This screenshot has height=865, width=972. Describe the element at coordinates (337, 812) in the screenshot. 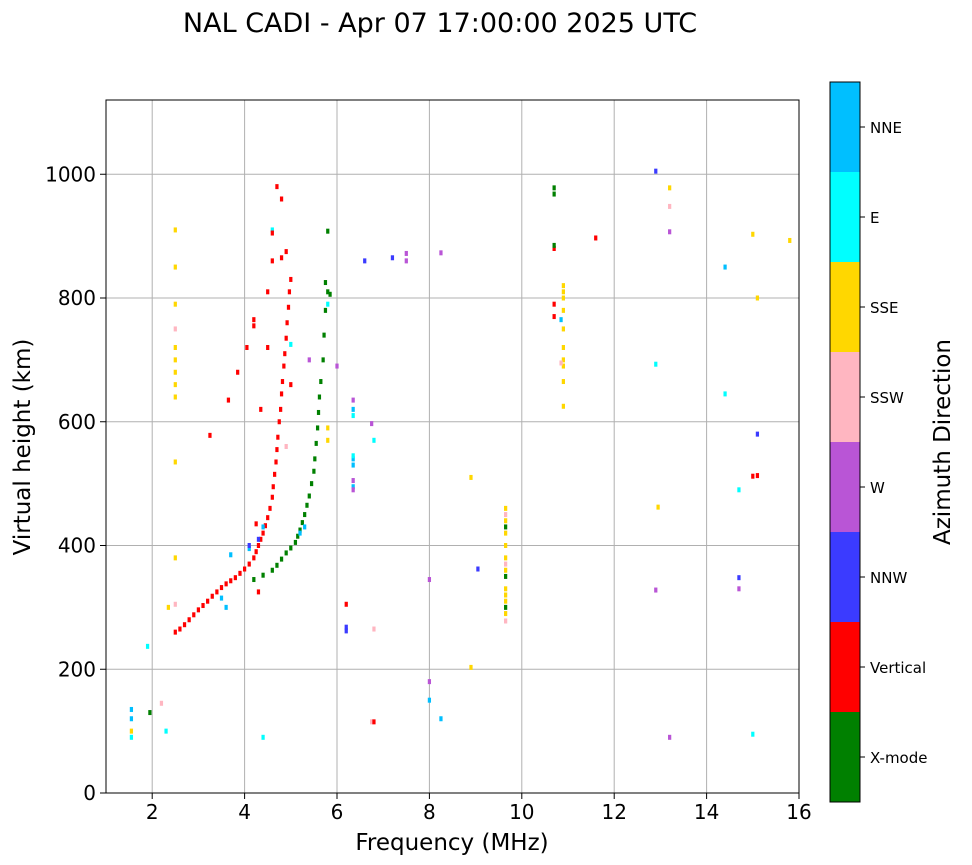

I see `x-tick-label: 6` at that location.